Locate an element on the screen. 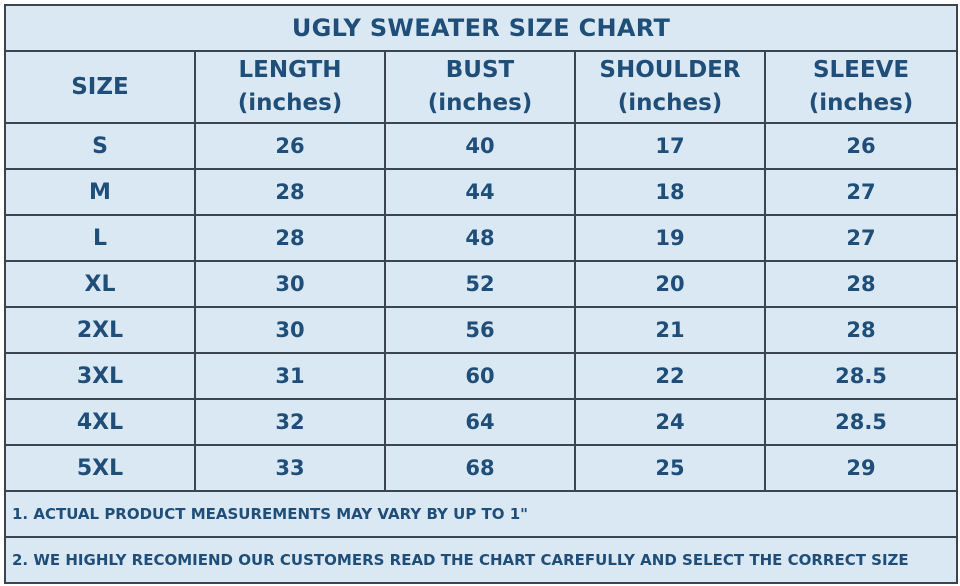 This screenshot has height=586, width=960. cell-bust: 68 is located at coordinates (480, 468).